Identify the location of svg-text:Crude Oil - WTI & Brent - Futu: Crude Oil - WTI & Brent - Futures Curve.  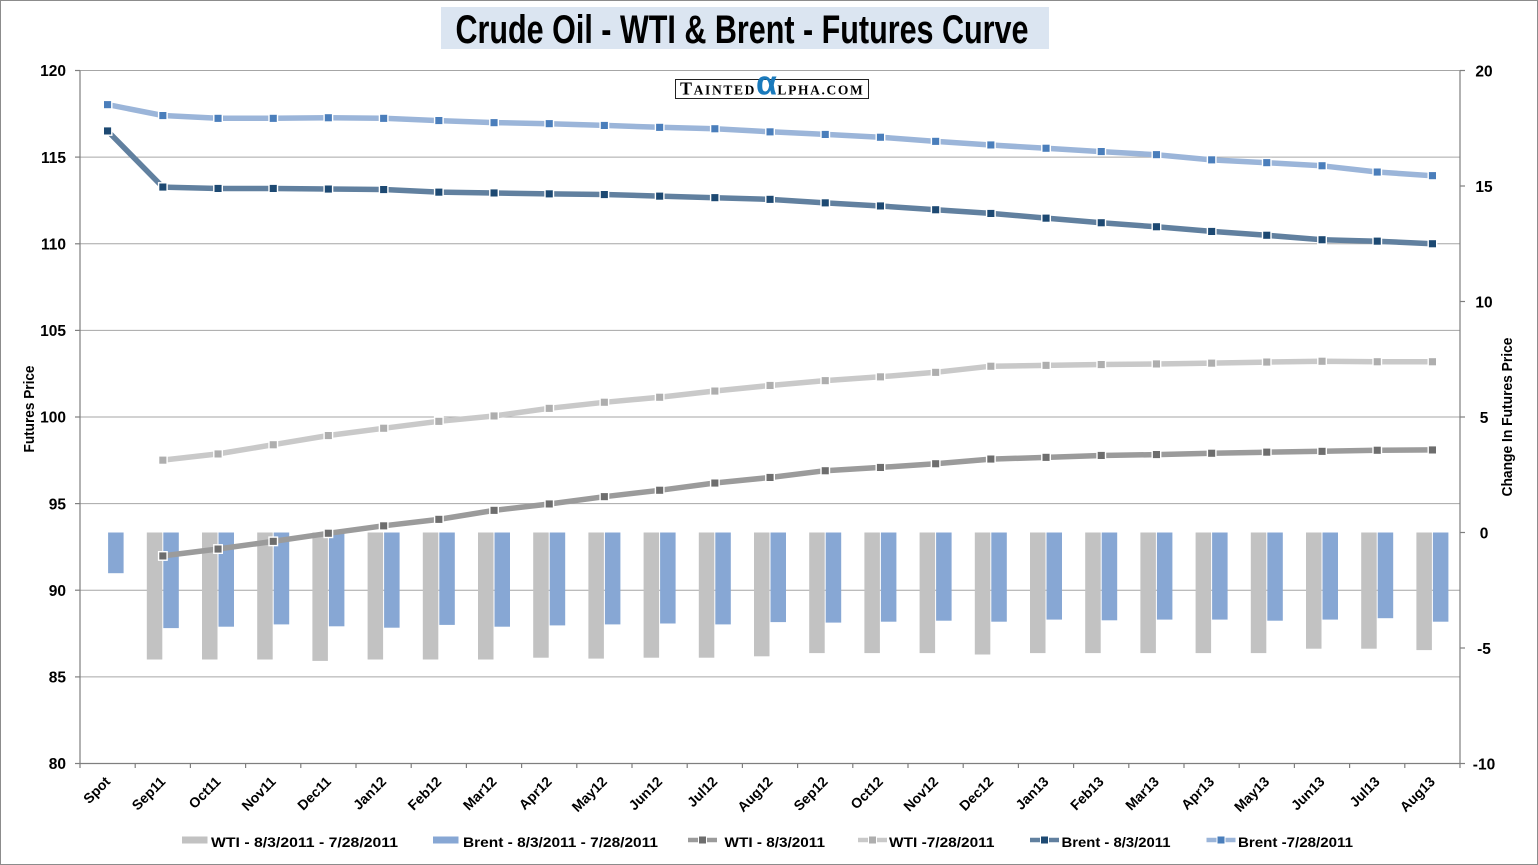
(742, 30).